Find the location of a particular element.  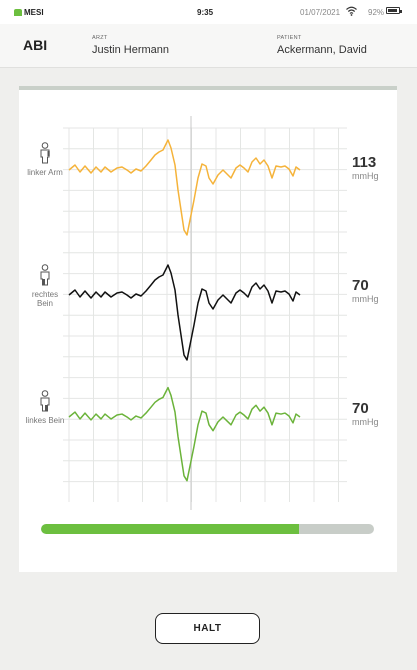

brand-name: MESI is located at coordinates (34, 12).